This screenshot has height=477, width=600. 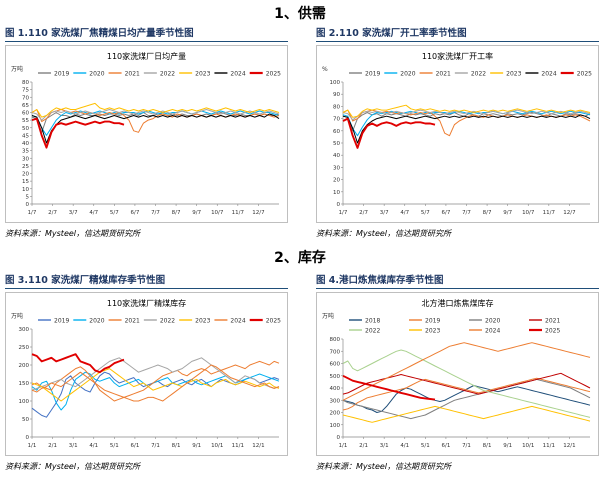 What do you see at coordinates (238, 446) in the screenshot?
I see `x-tick-label: 11/1` at bounding box center [238, 446].